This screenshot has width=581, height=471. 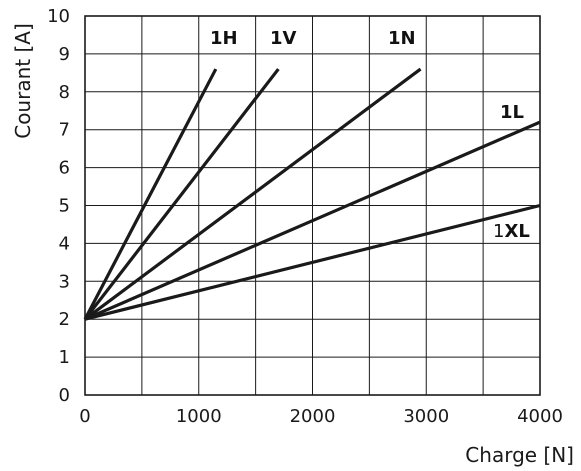 What do you see at coordinates (150, 194) in the screenshot?
I see `series-line-1h` at bounding box center [150, 194].